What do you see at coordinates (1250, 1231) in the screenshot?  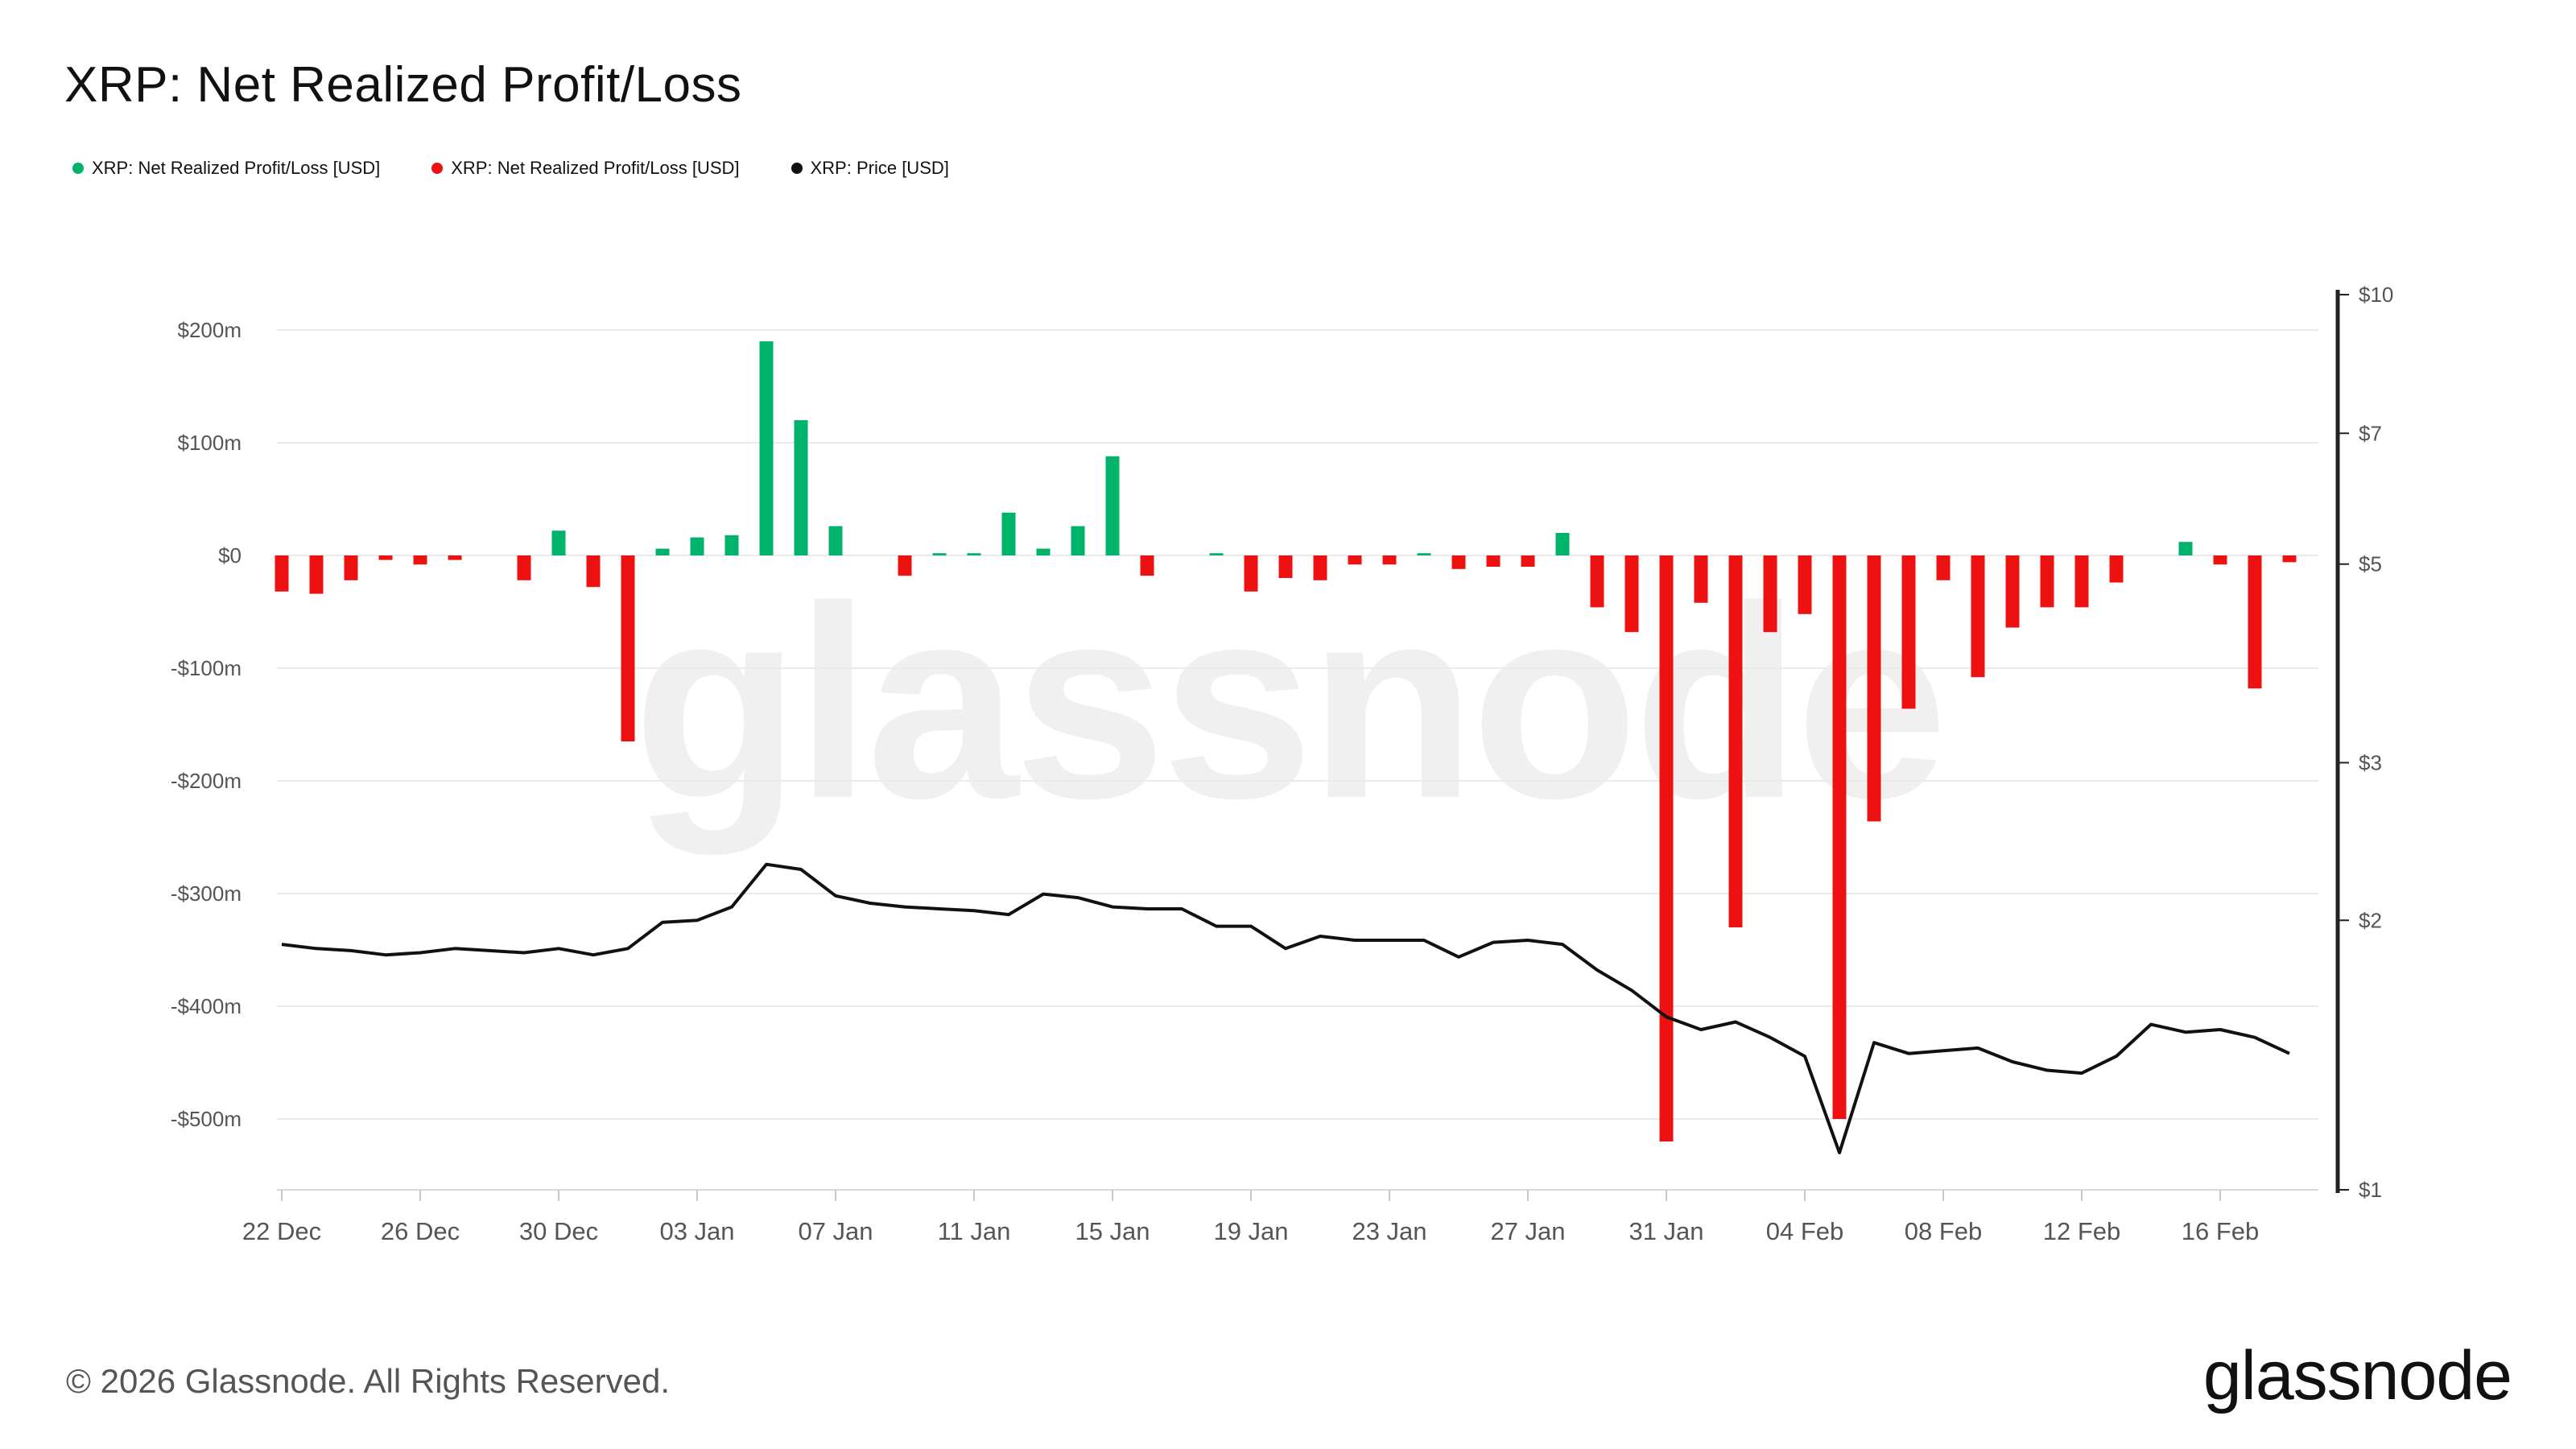 I see `x-tick-label: 19 Jan` at bounding box center [1250, 1231].